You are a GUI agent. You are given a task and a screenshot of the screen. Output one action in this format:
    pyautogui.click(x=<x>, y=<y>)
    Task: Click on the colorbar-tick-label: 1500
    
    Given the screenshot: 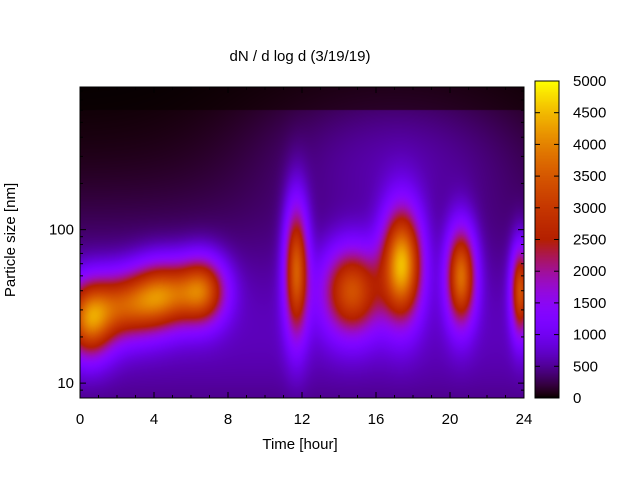 What is the action you would take?
    pyautogui.click(x=589, y=303)
    